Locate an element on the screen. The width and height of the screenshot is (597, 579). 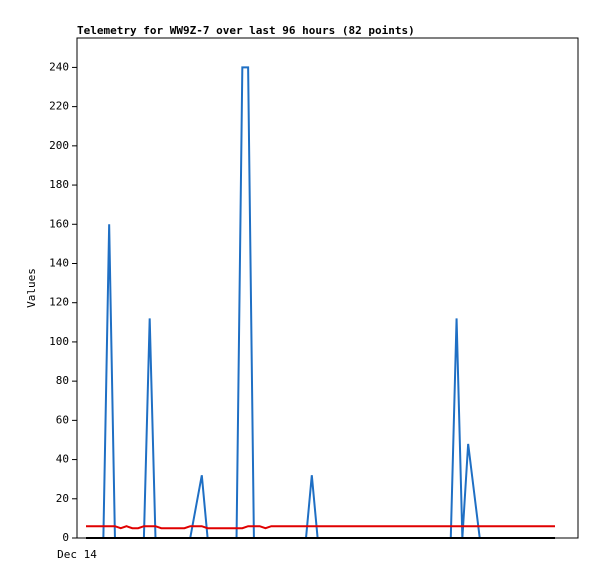
y-tick-label: 120 is located at coordinates (59, 302).